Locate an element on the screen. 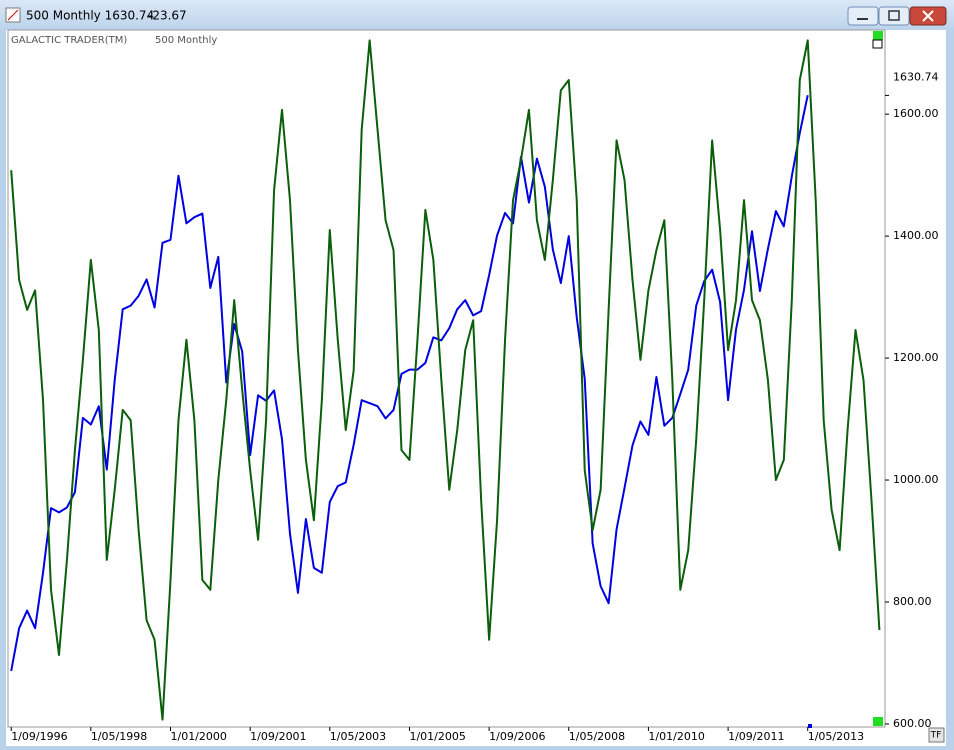 Image resolution: width=954 pixels, height=750 pixels. x-tick-label: 1/09/1996 is located at coordinates (39, 736).